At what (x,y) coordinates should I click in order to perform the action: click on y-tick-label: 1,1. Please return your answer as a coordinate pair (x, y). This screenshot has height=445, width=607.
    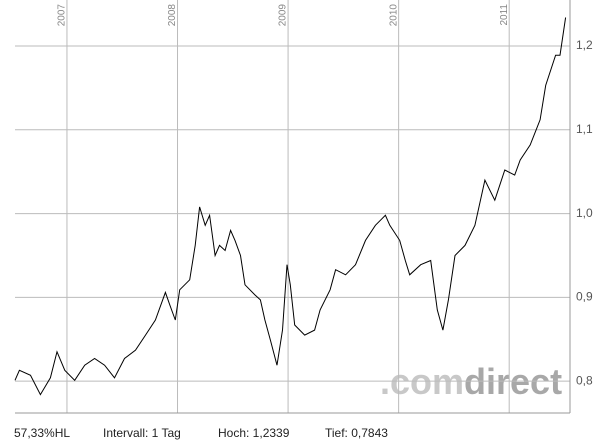
    Looking at the image, I should click on (584, 129).